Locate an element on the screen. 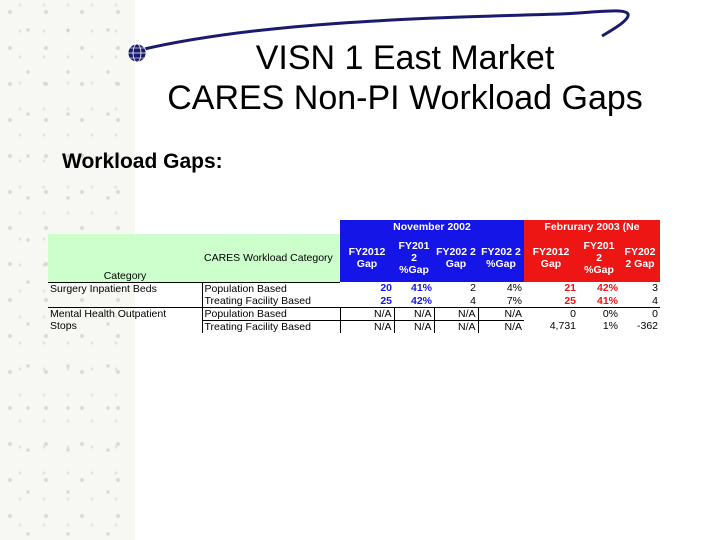 This screenshot has height=540, width=720. value-cell: 21 is located at coordinates (570, 288).